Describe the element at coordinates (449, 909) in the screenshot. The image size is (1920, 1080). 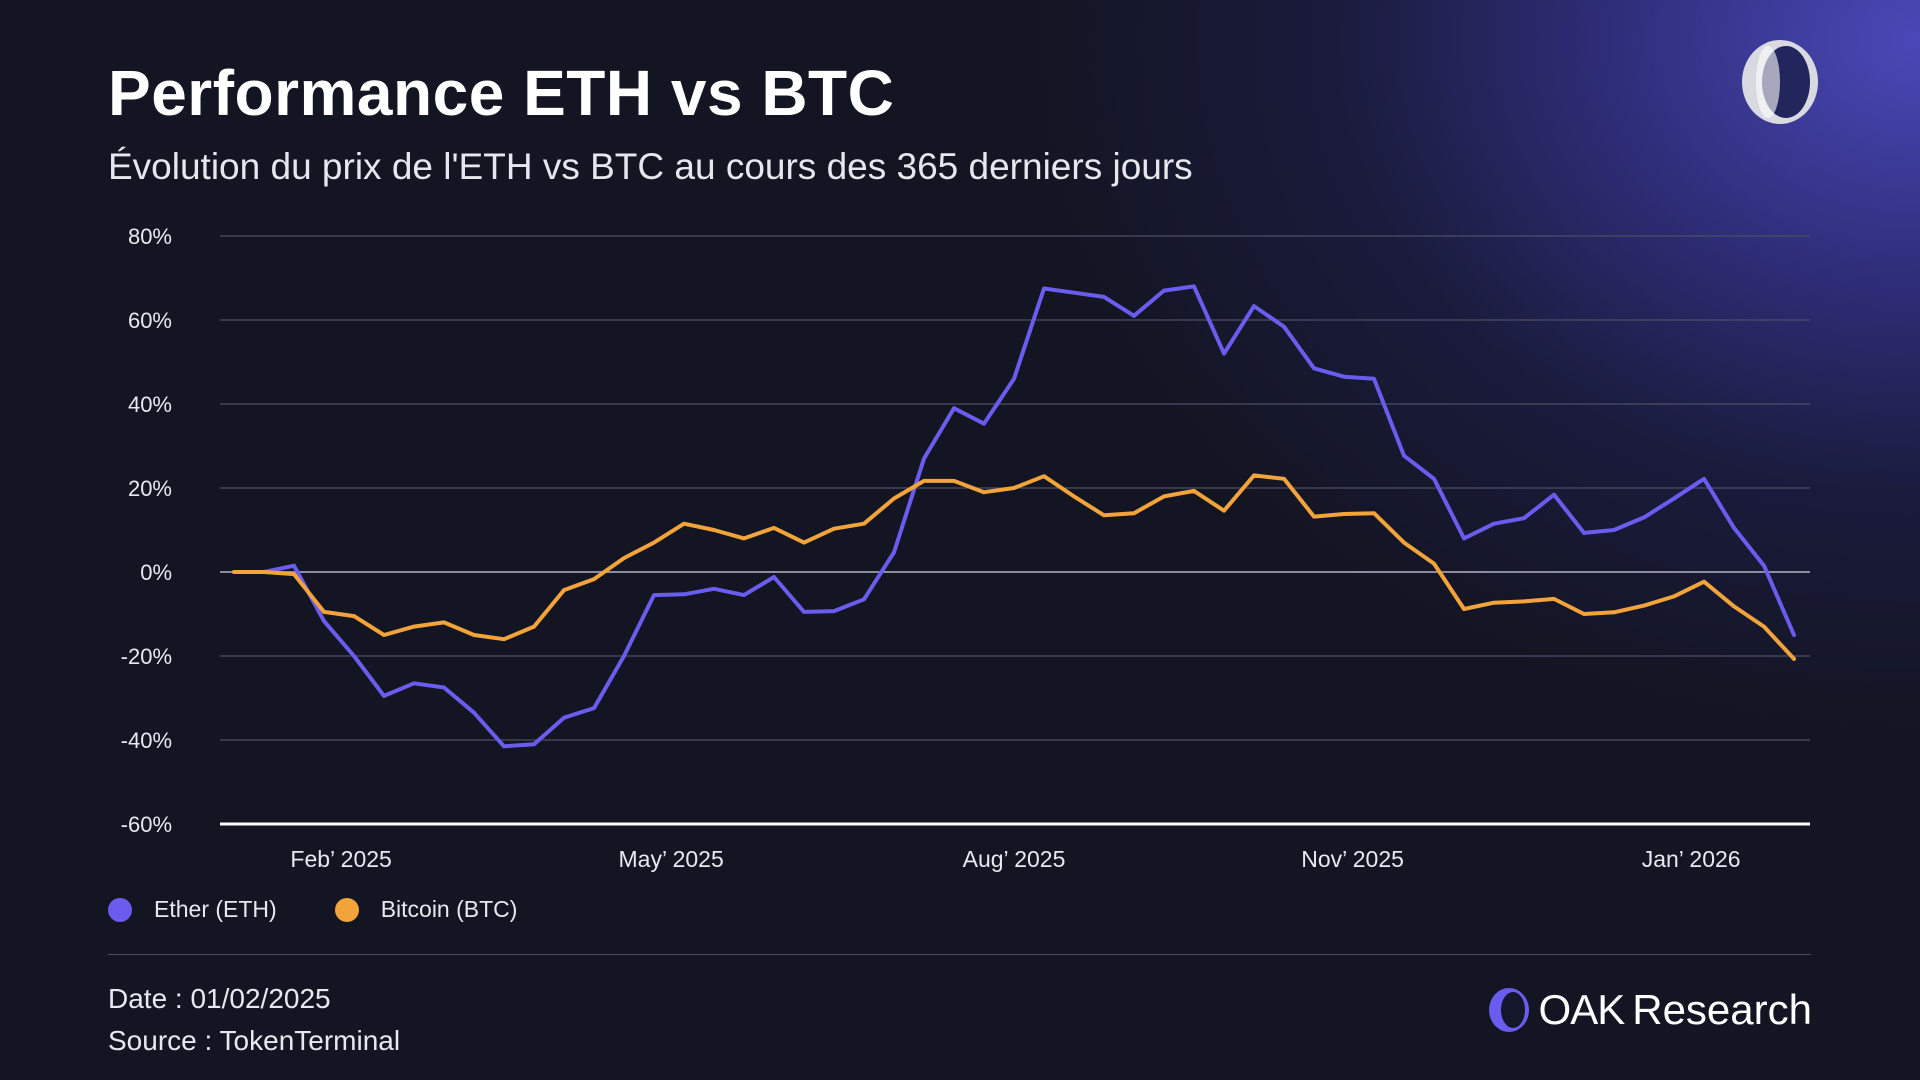
I see `legend-label-btc: Bitcoin (BTC)` at that location.